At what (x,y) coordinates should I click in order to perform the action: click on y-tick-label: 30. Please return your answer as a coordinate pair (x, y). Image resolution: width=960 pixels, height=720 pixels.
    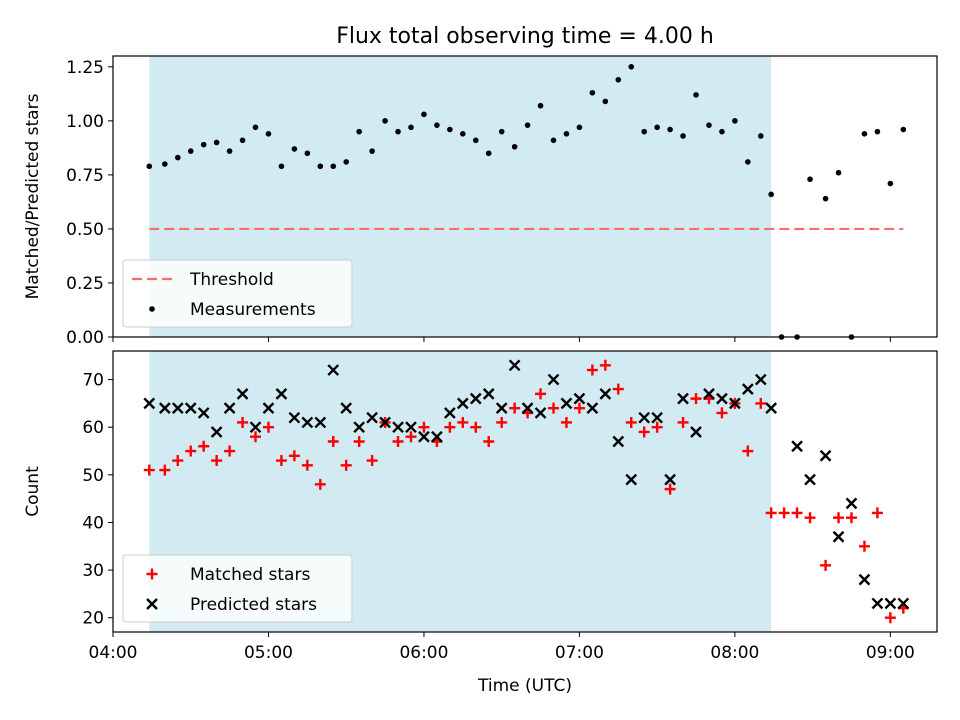
    Looking at the image, I should click on (93, 571).